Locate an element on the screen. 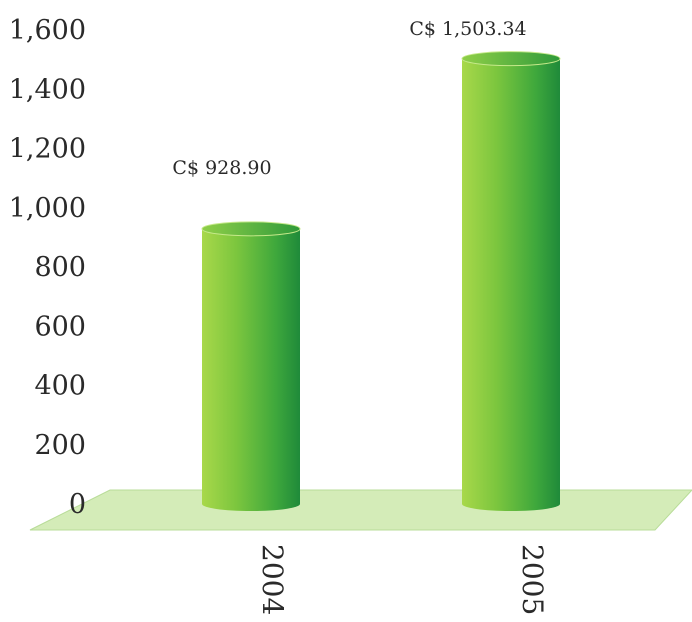 The height and width of the screenshot is (622, 692). data-labels: C$ 928.90 C$ 1,503.34 is located at coordinates (349, 98).